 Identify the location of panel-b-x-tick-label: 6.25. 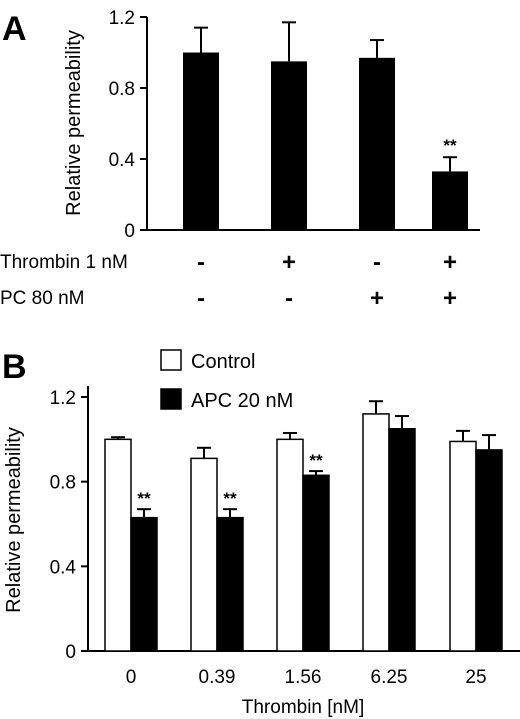
(389, 677).